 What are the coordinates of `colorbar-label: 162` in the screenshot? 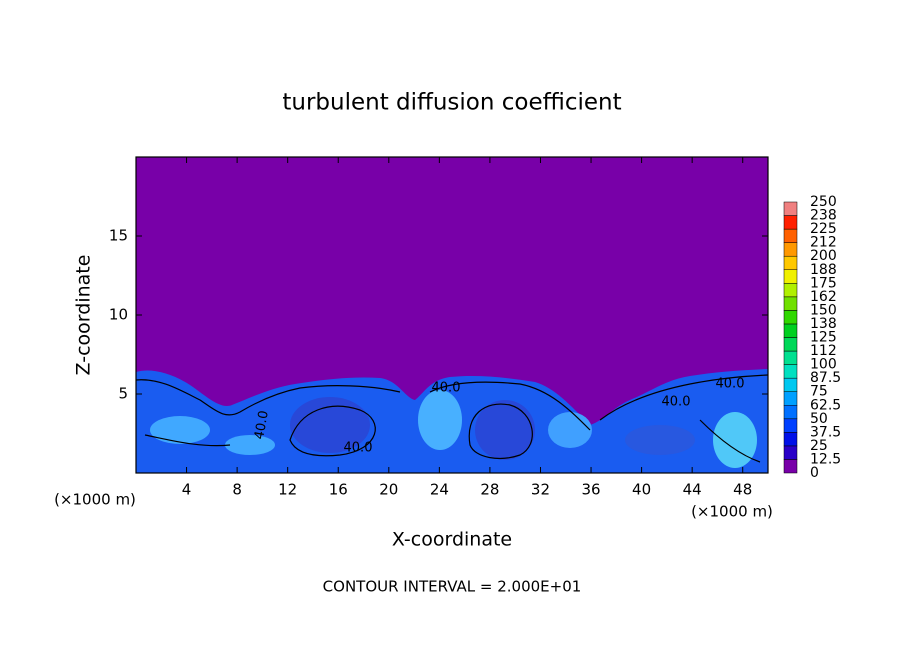 It's located at (823, 297).